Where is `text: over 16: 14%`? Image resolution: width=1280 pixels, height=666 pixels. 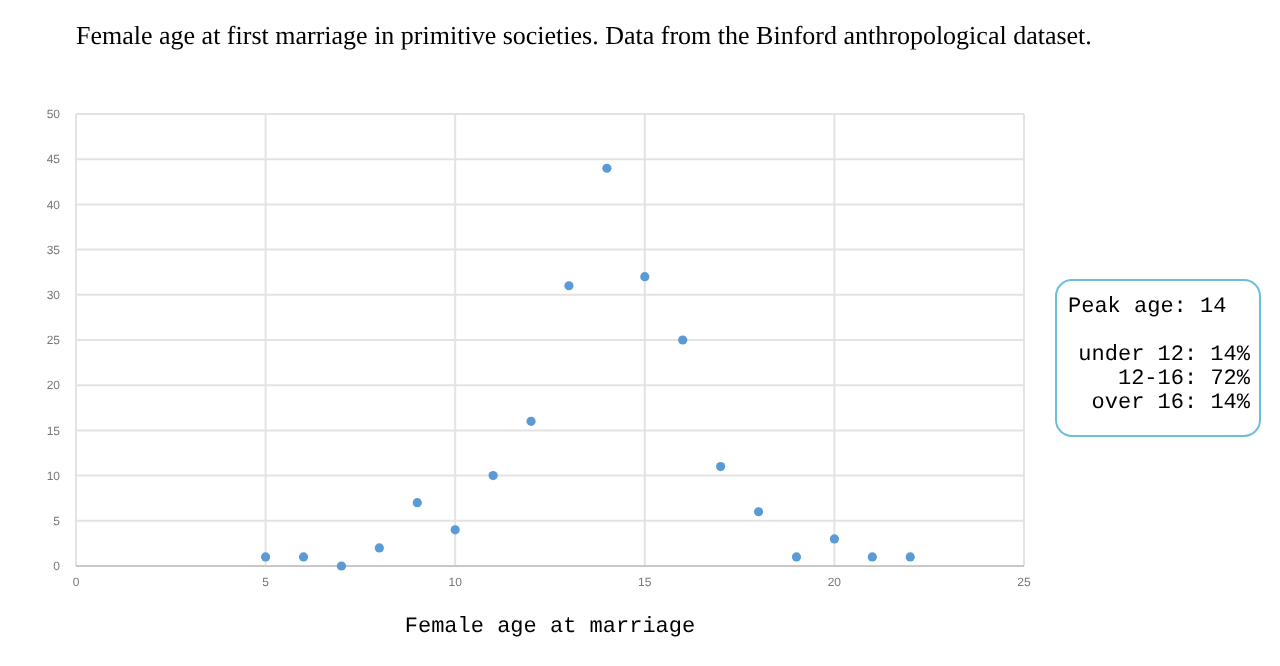 text: over 16: 14% is located at coordinates (1171, 404).